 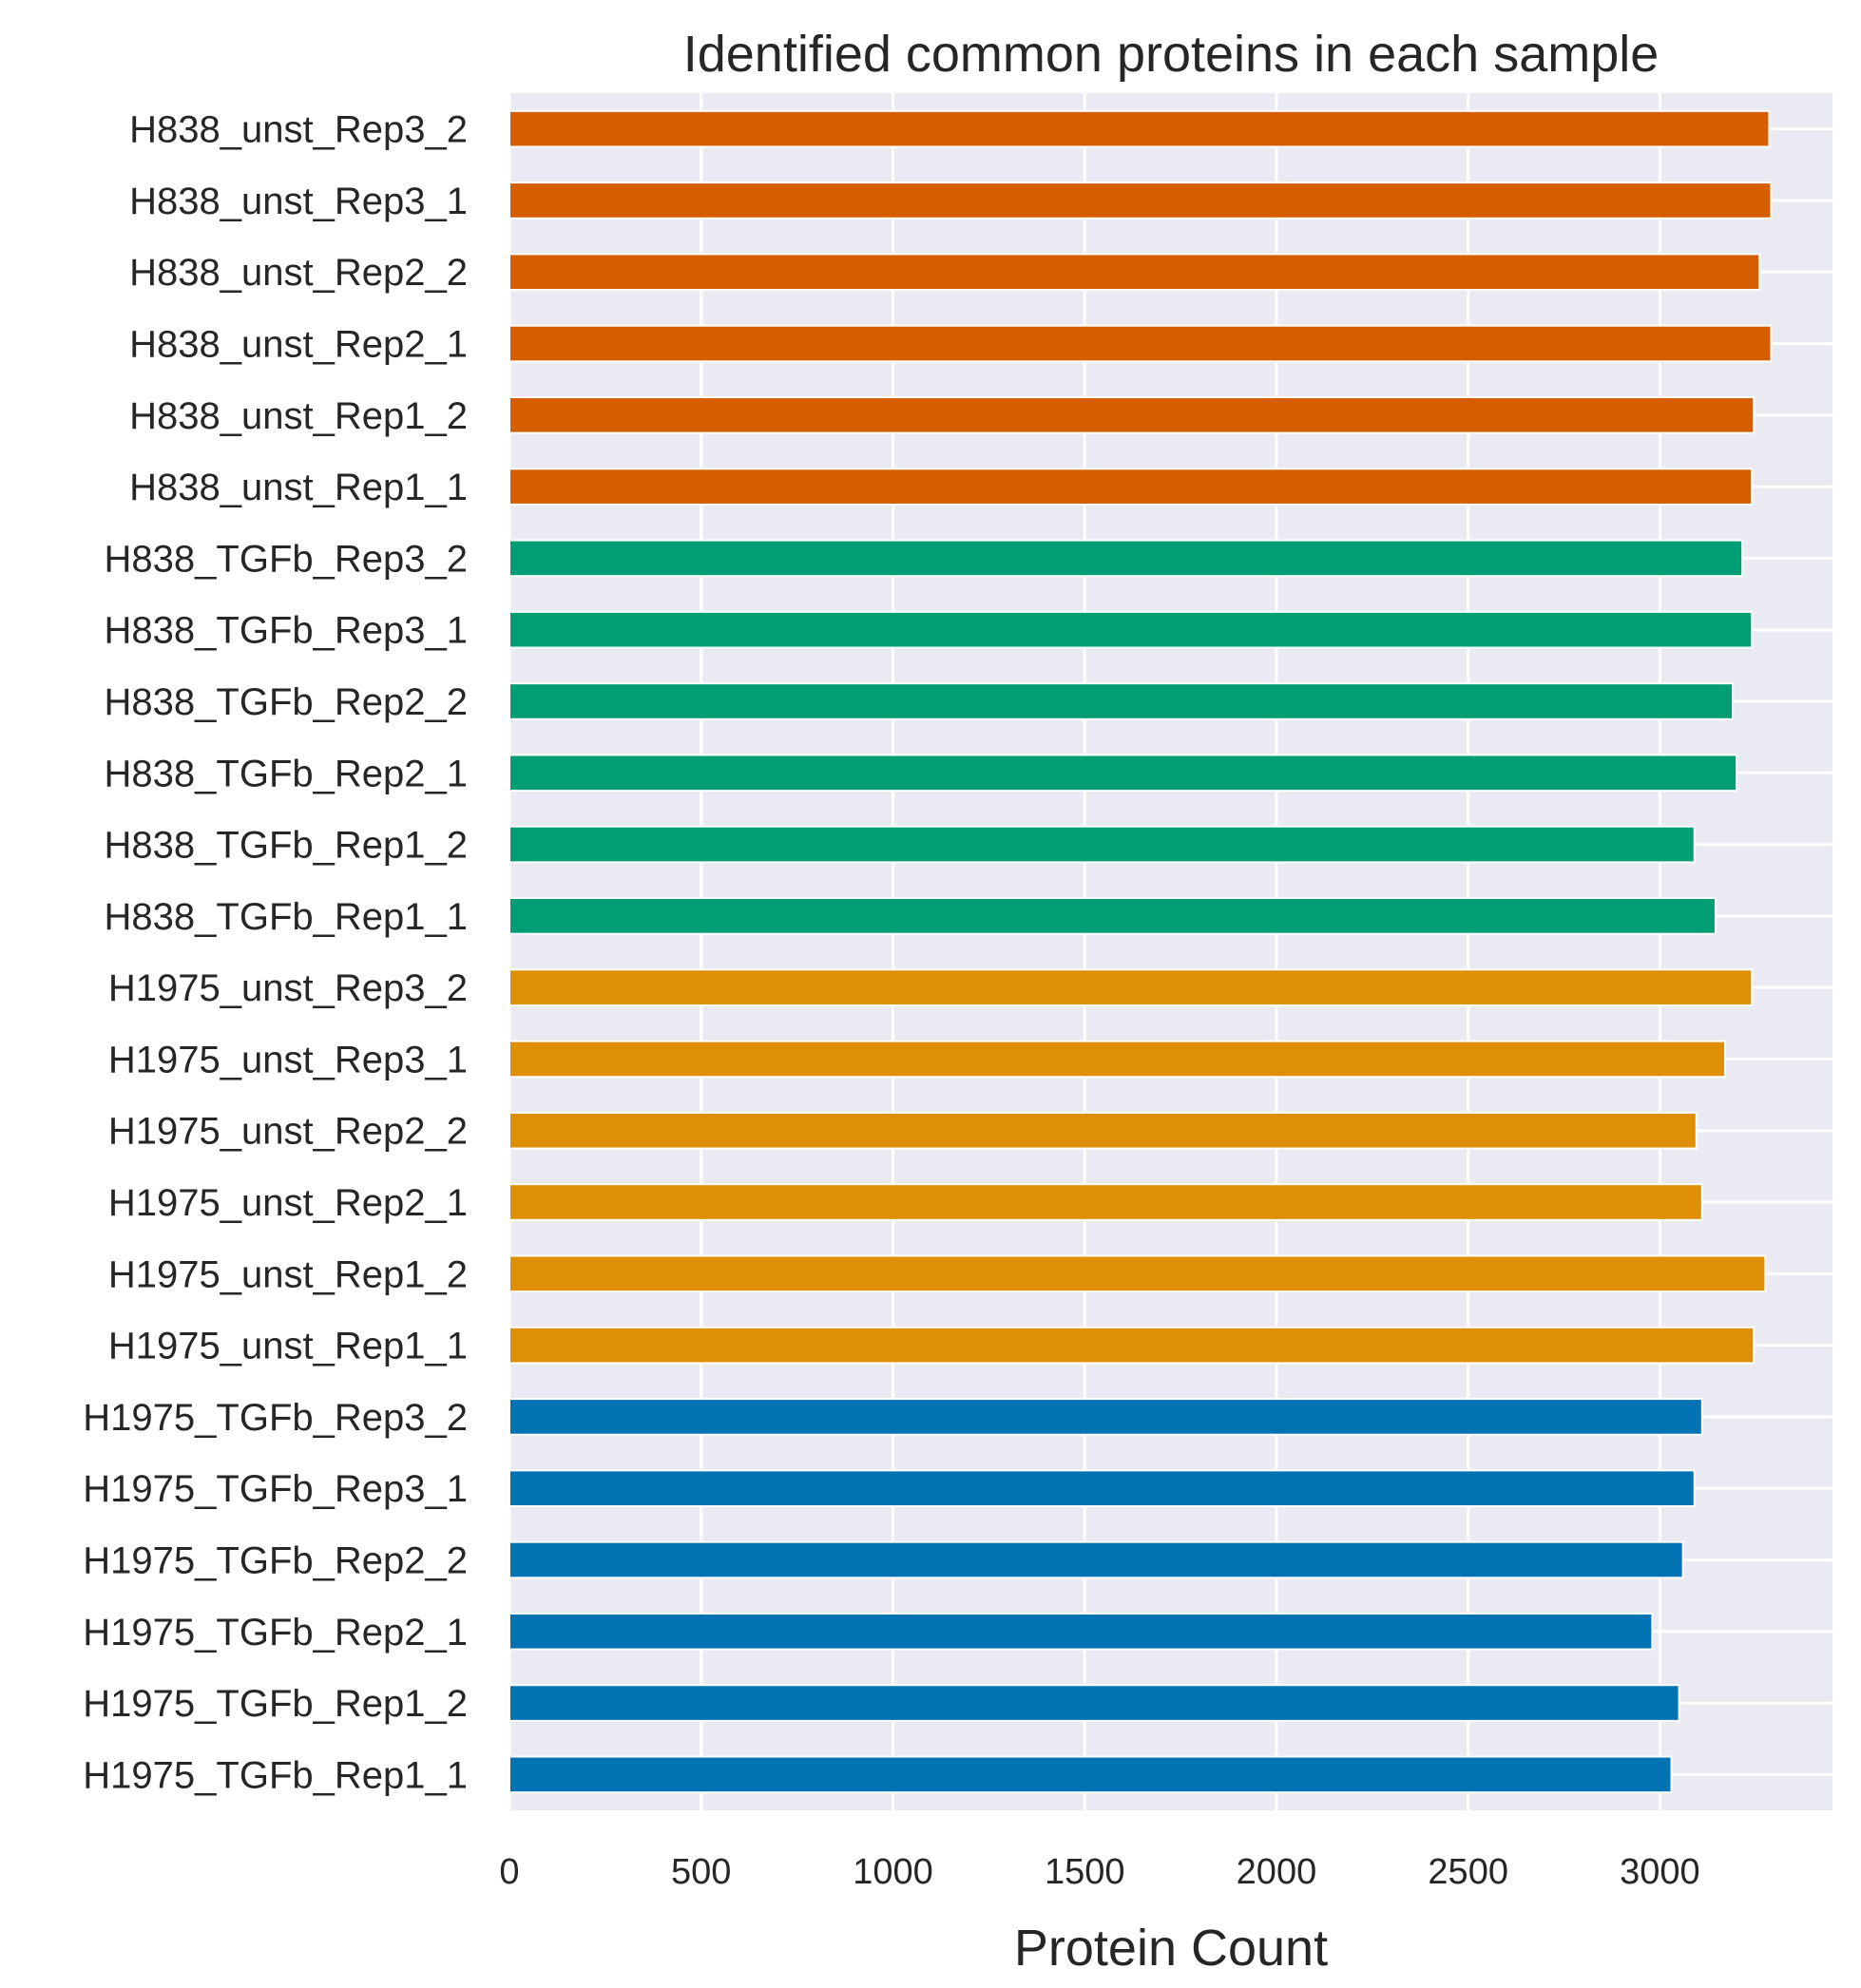 What do you see at coordinates (288, 1132) in the screenshot?
I see `y-tick-label: H1975_unst_Rep2_2` at bounding box center [288, 1132].